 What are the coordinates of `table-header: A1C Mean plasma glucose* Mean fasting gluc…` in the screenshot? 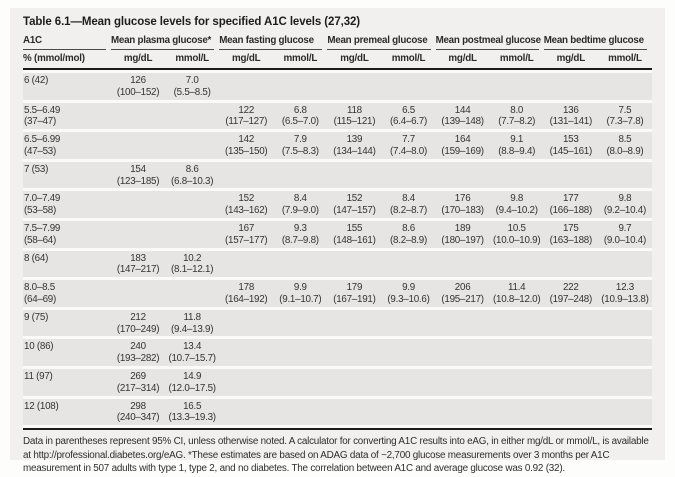 It's located at (337, 52).